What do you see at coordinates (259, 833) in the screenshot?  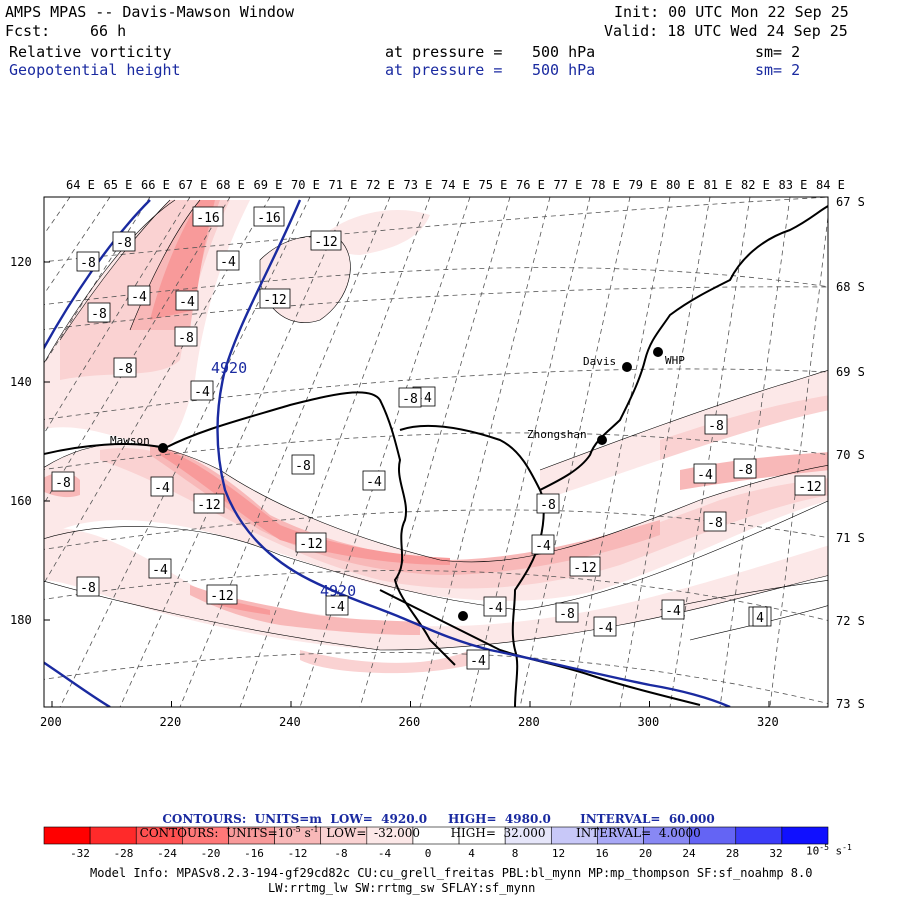 I see `contours2-units: UNITS=10` at bounding box center [259, 833].